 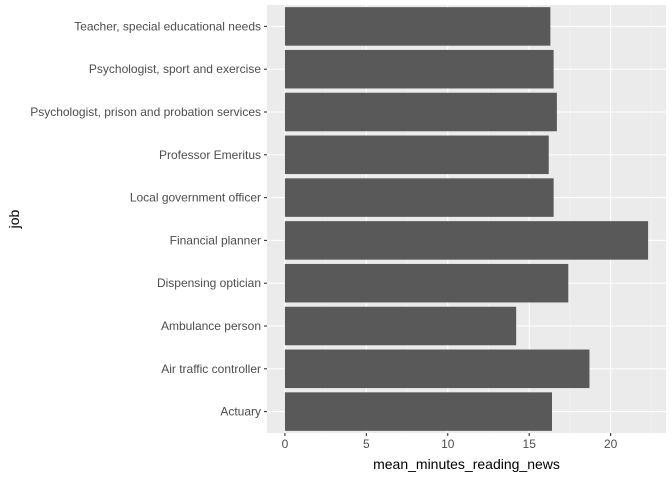 I want to click on y-tick-label: Ambulance person, so click(x=211, y=326).